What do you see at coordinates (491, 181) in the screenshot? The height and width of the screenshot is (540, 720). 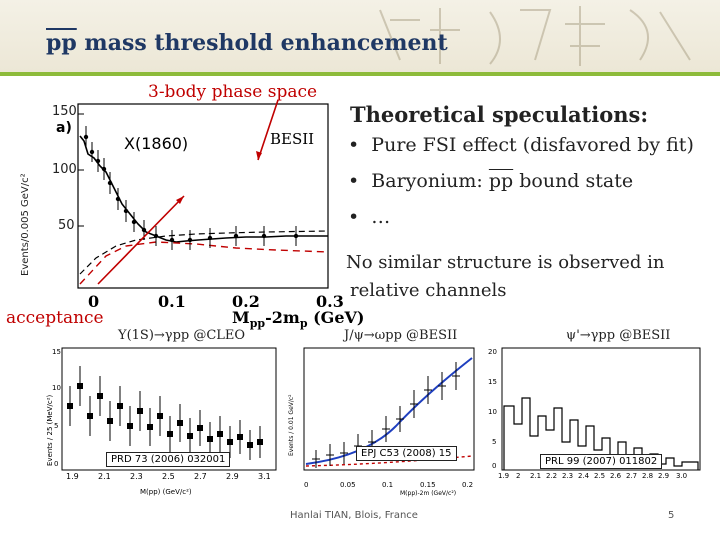 I see `theory-bullet-2: • Baryonium: pp bound state` at bounding box center [491, 181].